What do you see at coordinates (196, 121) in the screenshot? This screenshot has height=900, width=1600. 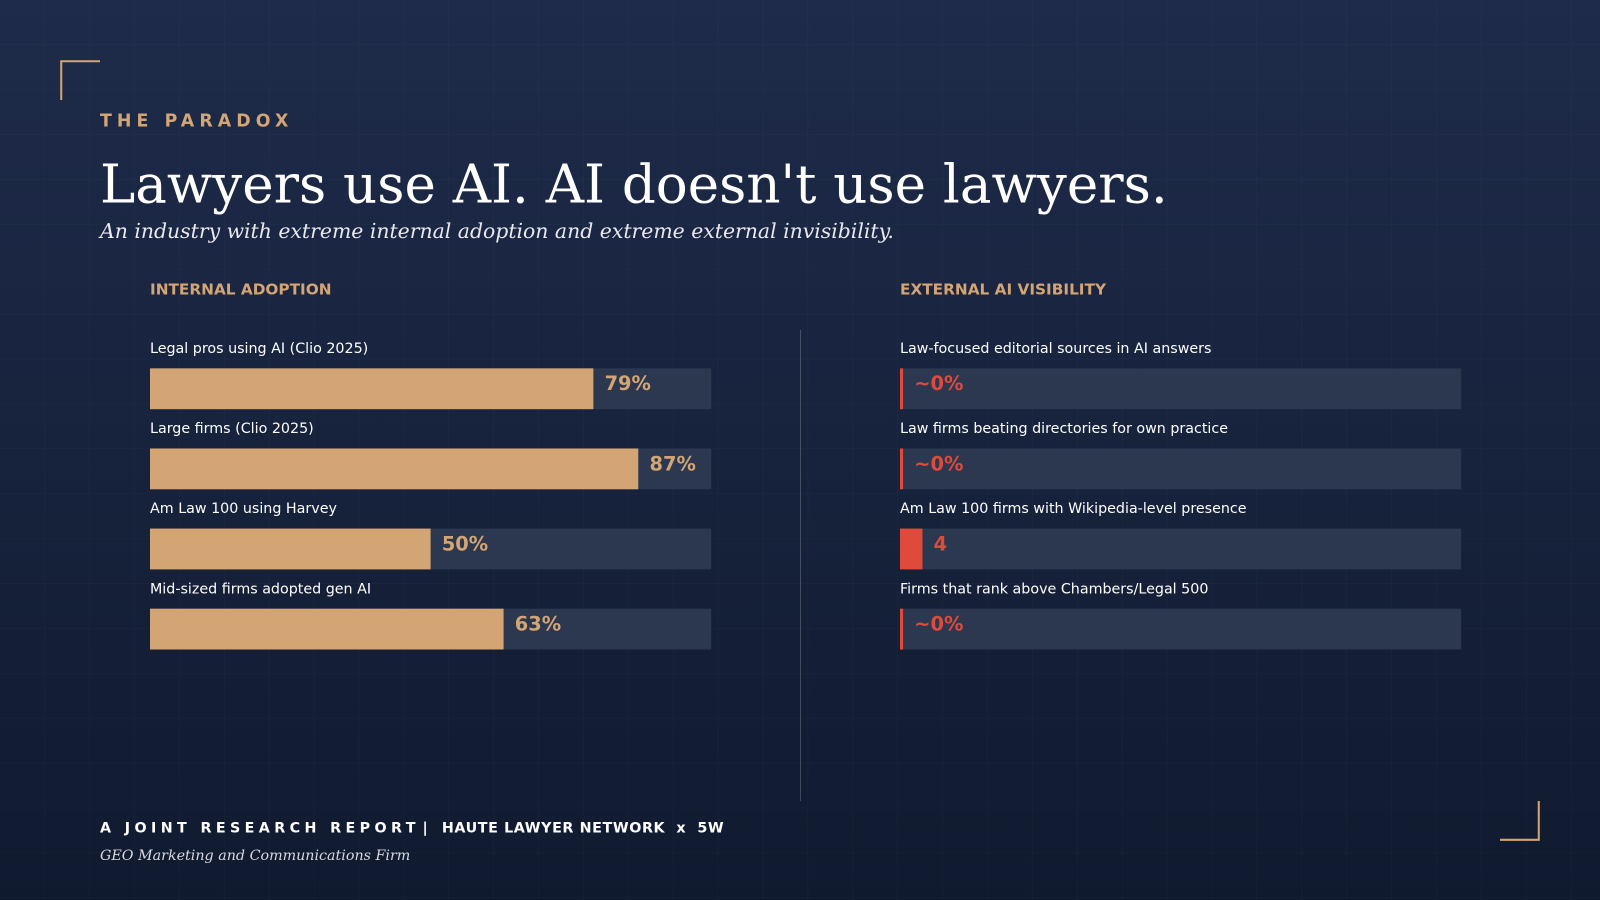 I see `kicker: THE PARADOX` at bounding box center [196, 121].